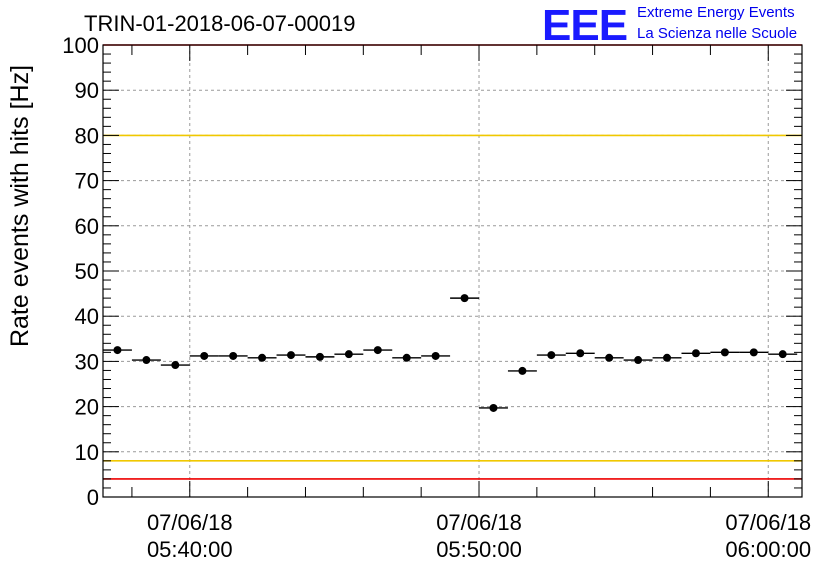 This screenshot has height=572, width=836. What do you see at coordinates (93, 497) in the screenshot?
I see `y-tick-label: 0` at bounding box center [93, 497].